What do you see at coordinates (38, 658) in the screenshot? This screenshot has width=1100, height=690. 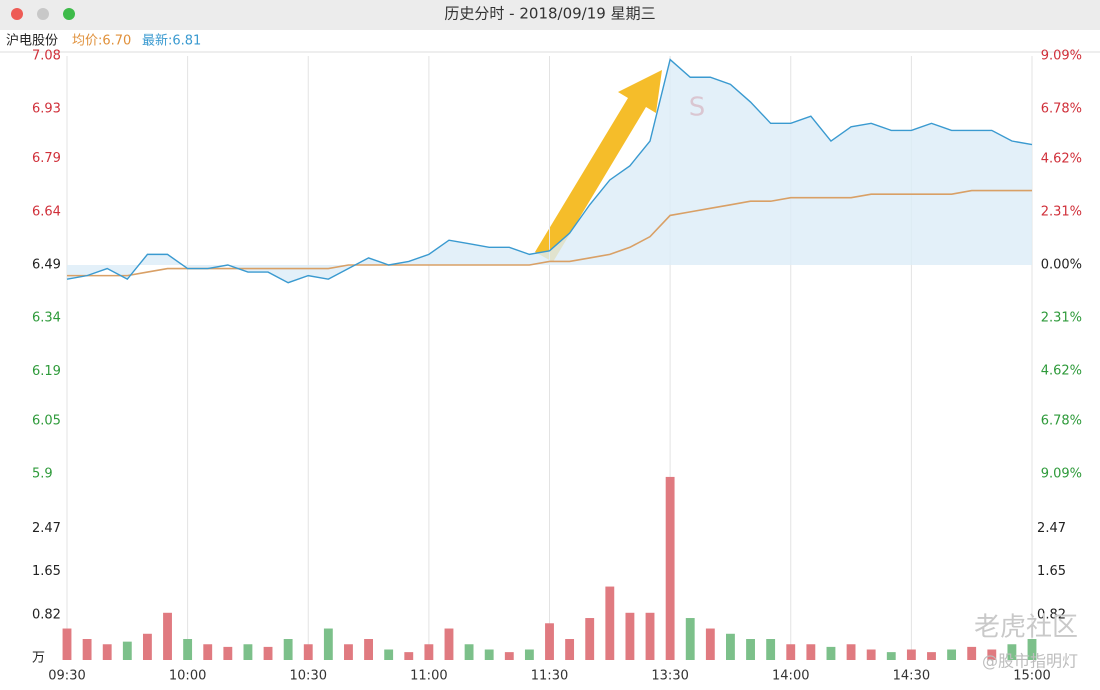 I see `volume-tick-label: 万` at bounding box center [38, 658].